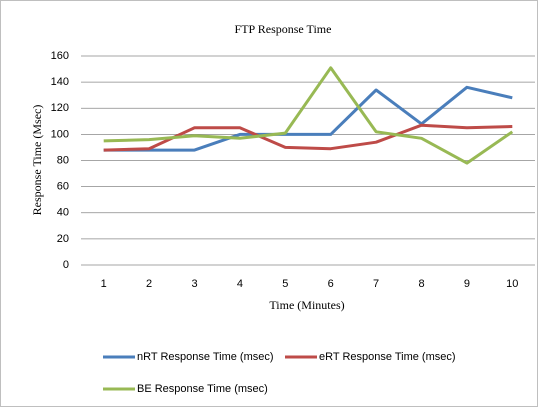 Image resolution: width=538 pixels, height=407 pixels. Describe the element at coordinates (149, 284) in the screenshot. I see `x-tick-label: 2` at that location.